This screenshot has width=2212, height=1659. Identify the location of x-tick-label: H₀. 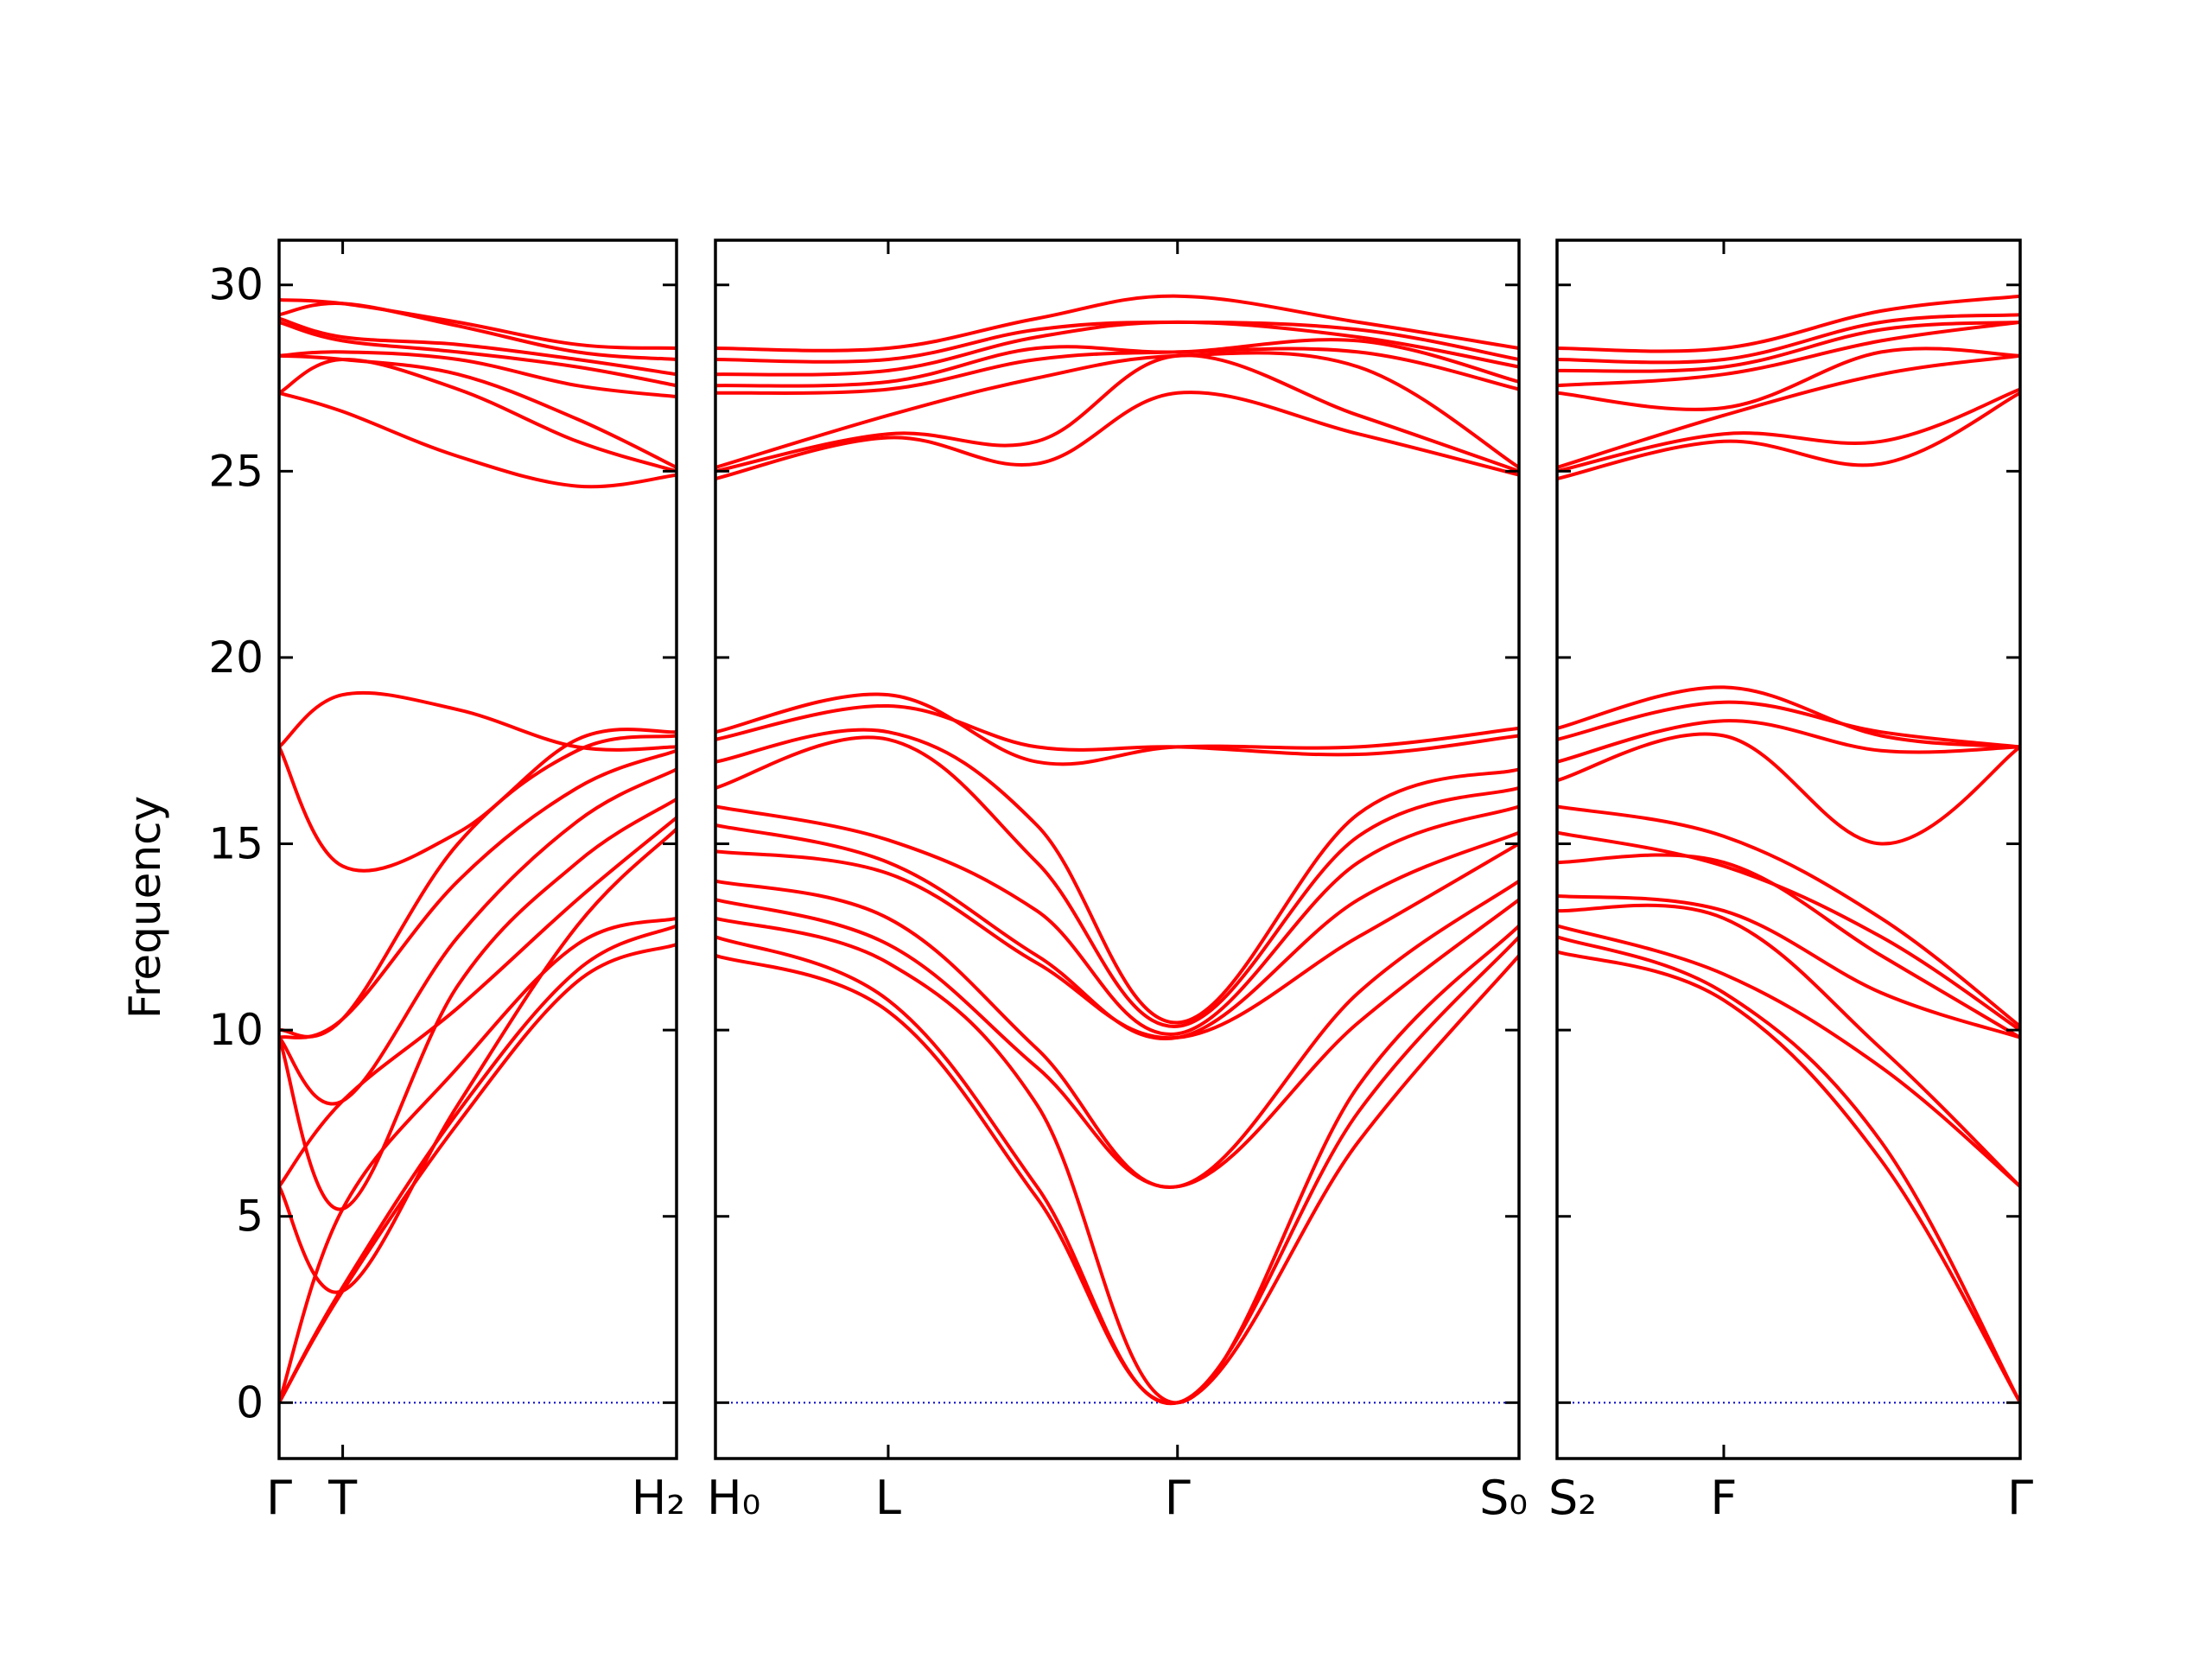
(733, 1498).